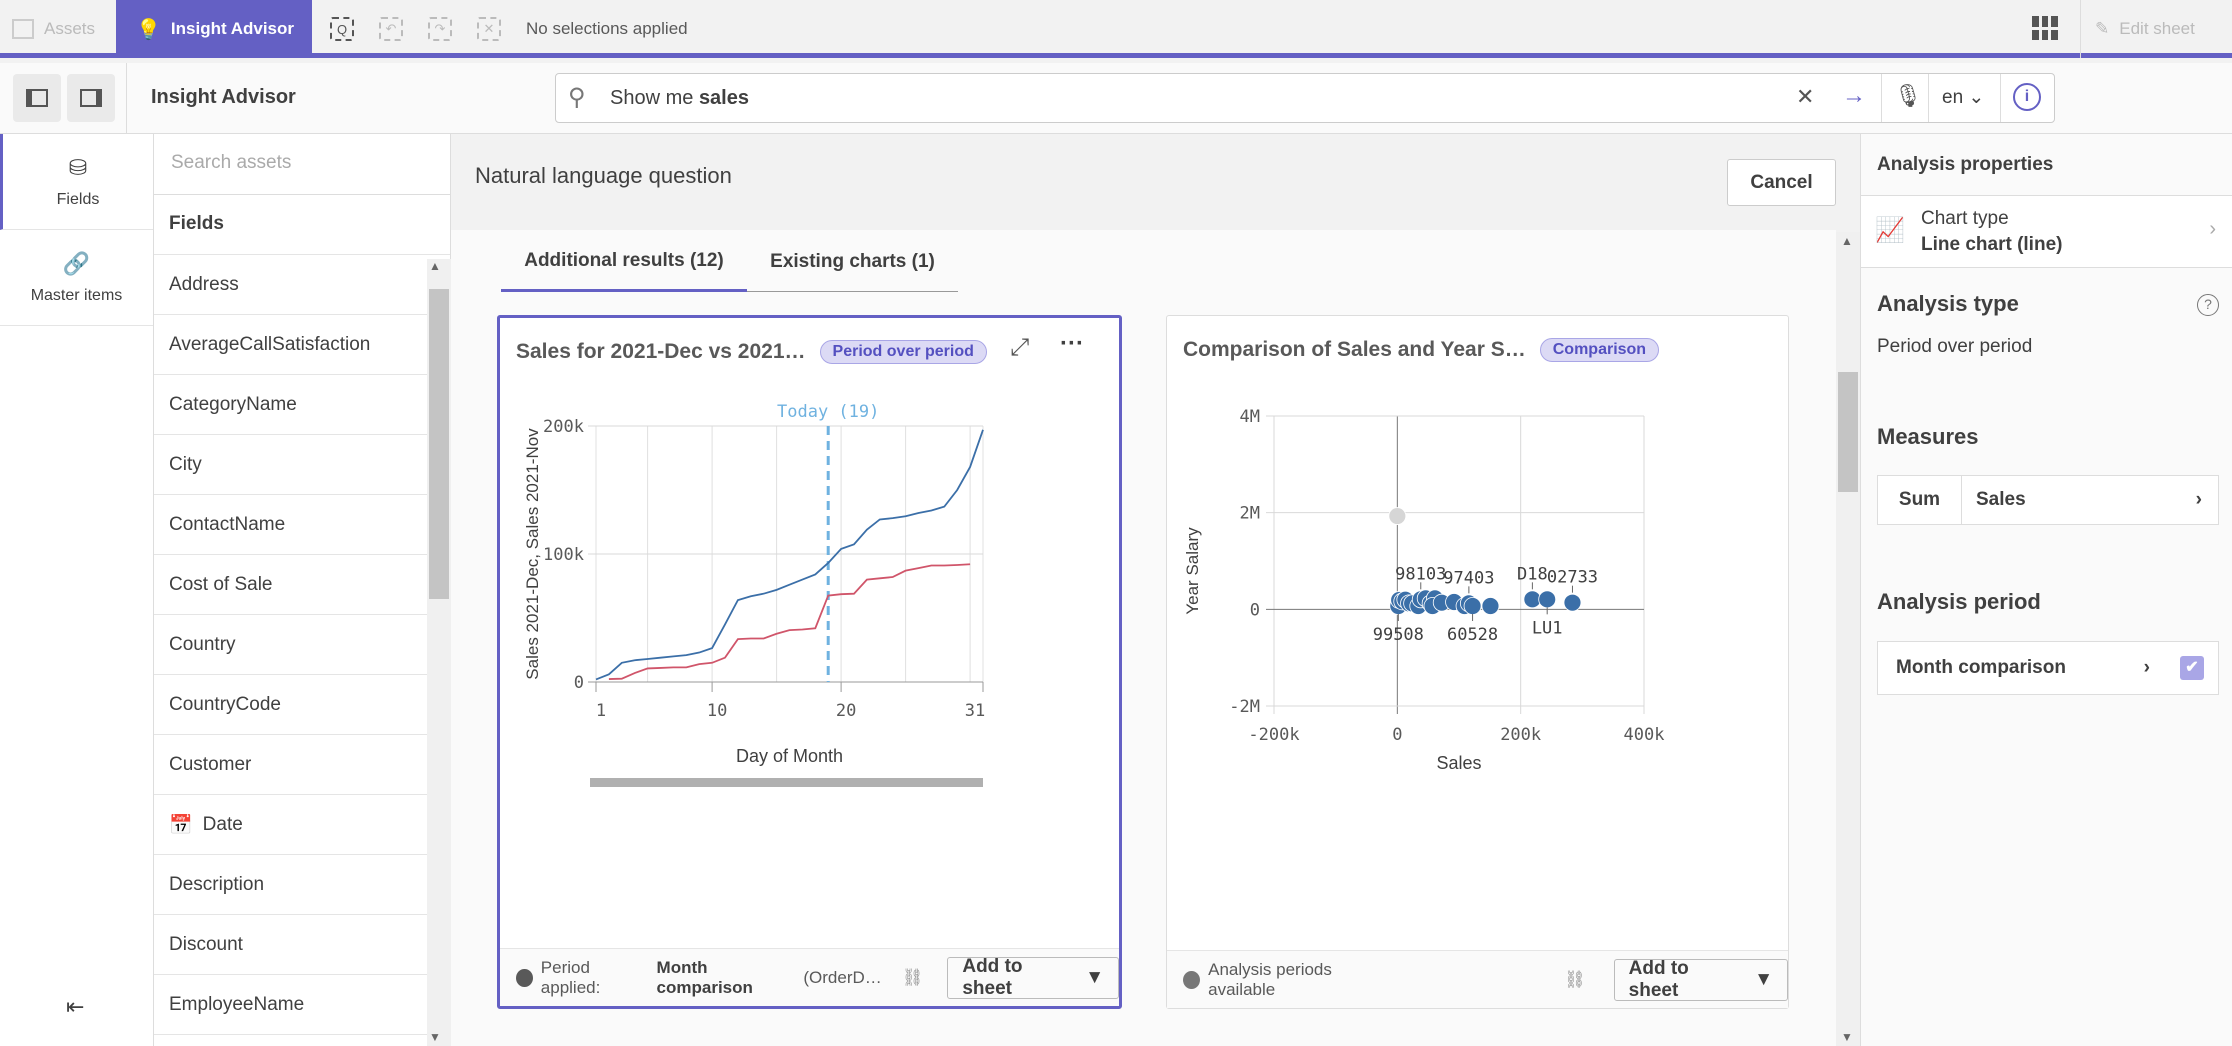 This screenshot has width=2232, height=1046. Describe the element at coordinates (1920, 500) in the screenshot. I see `measure-aggregation: Sum` at that location.